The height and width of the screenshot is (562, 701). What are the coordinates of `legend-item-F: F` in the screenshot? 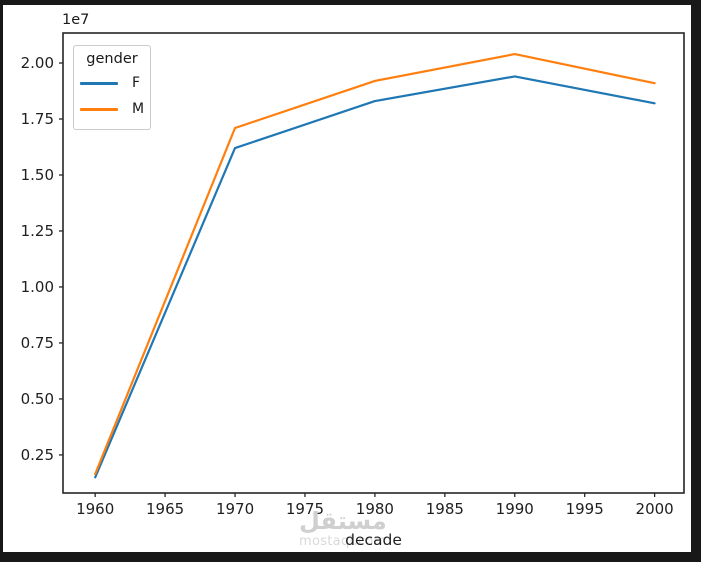 It's located at (112, 83).